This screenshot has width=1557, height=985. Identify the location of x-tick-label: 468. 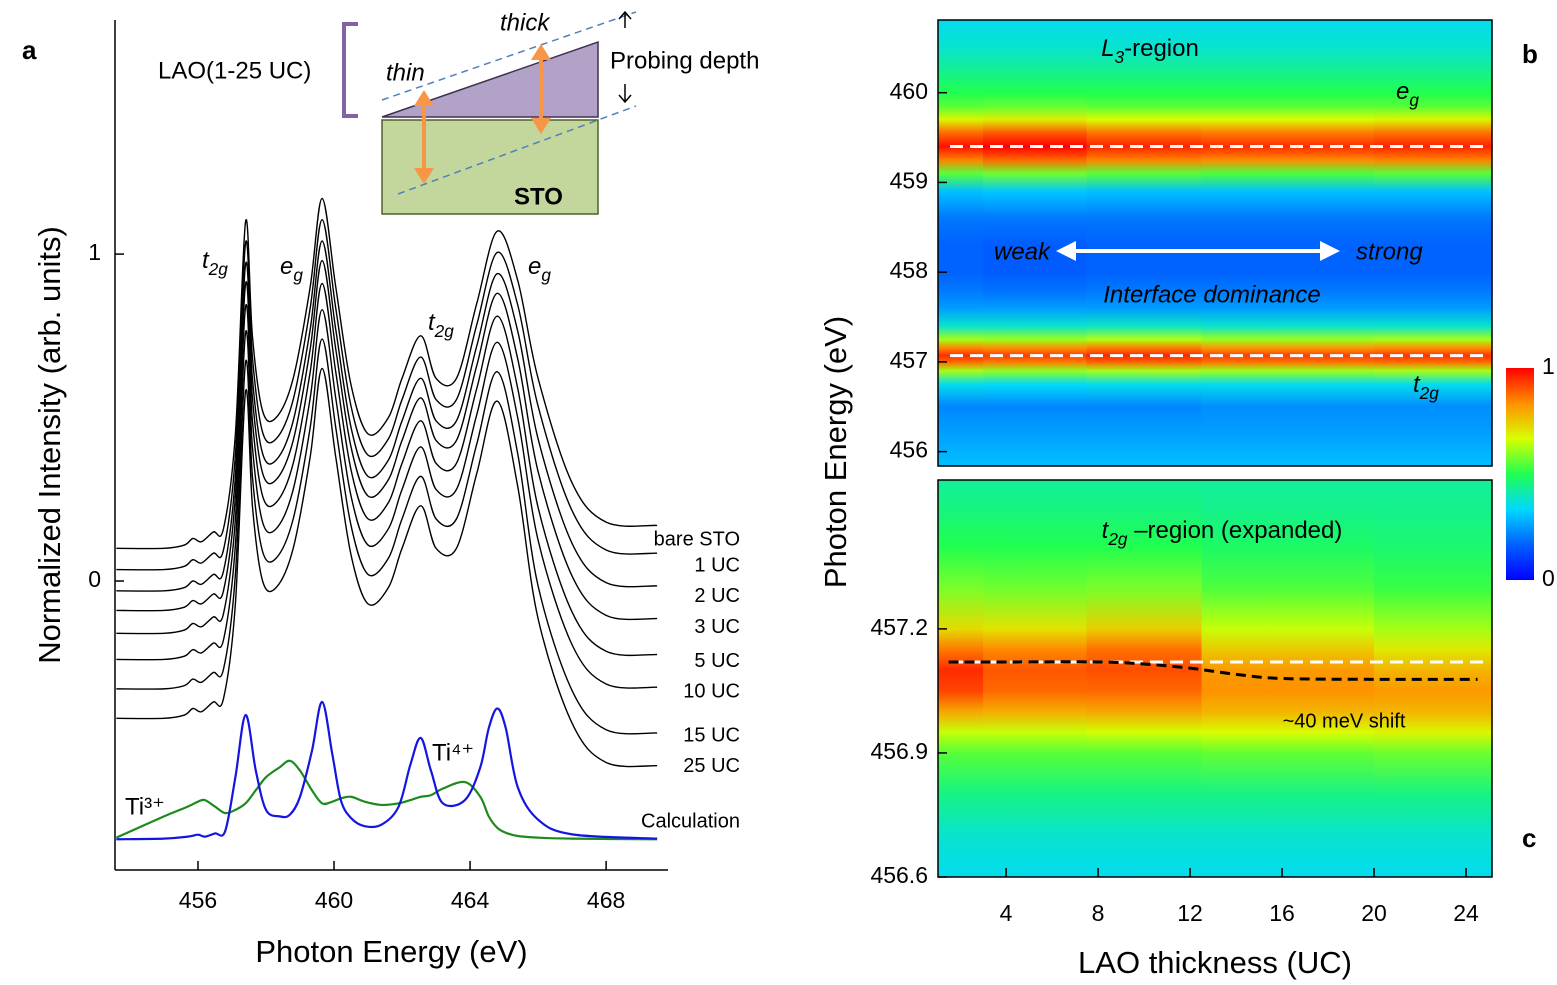
(606, 900).